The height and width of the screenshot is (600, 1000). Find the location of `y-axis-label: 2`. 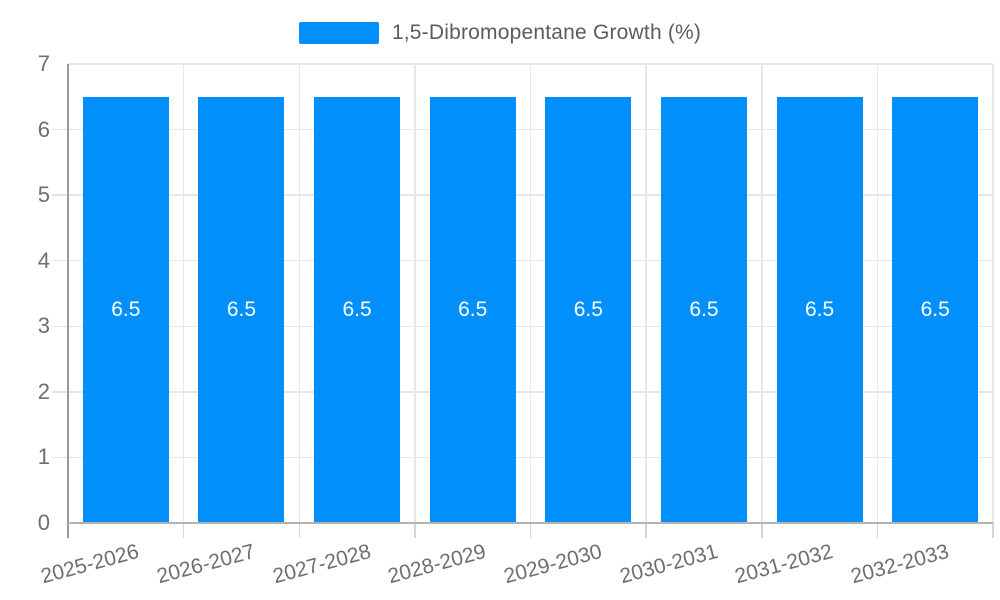

y-axis-label: 2 is located at coordinates (43, 391).